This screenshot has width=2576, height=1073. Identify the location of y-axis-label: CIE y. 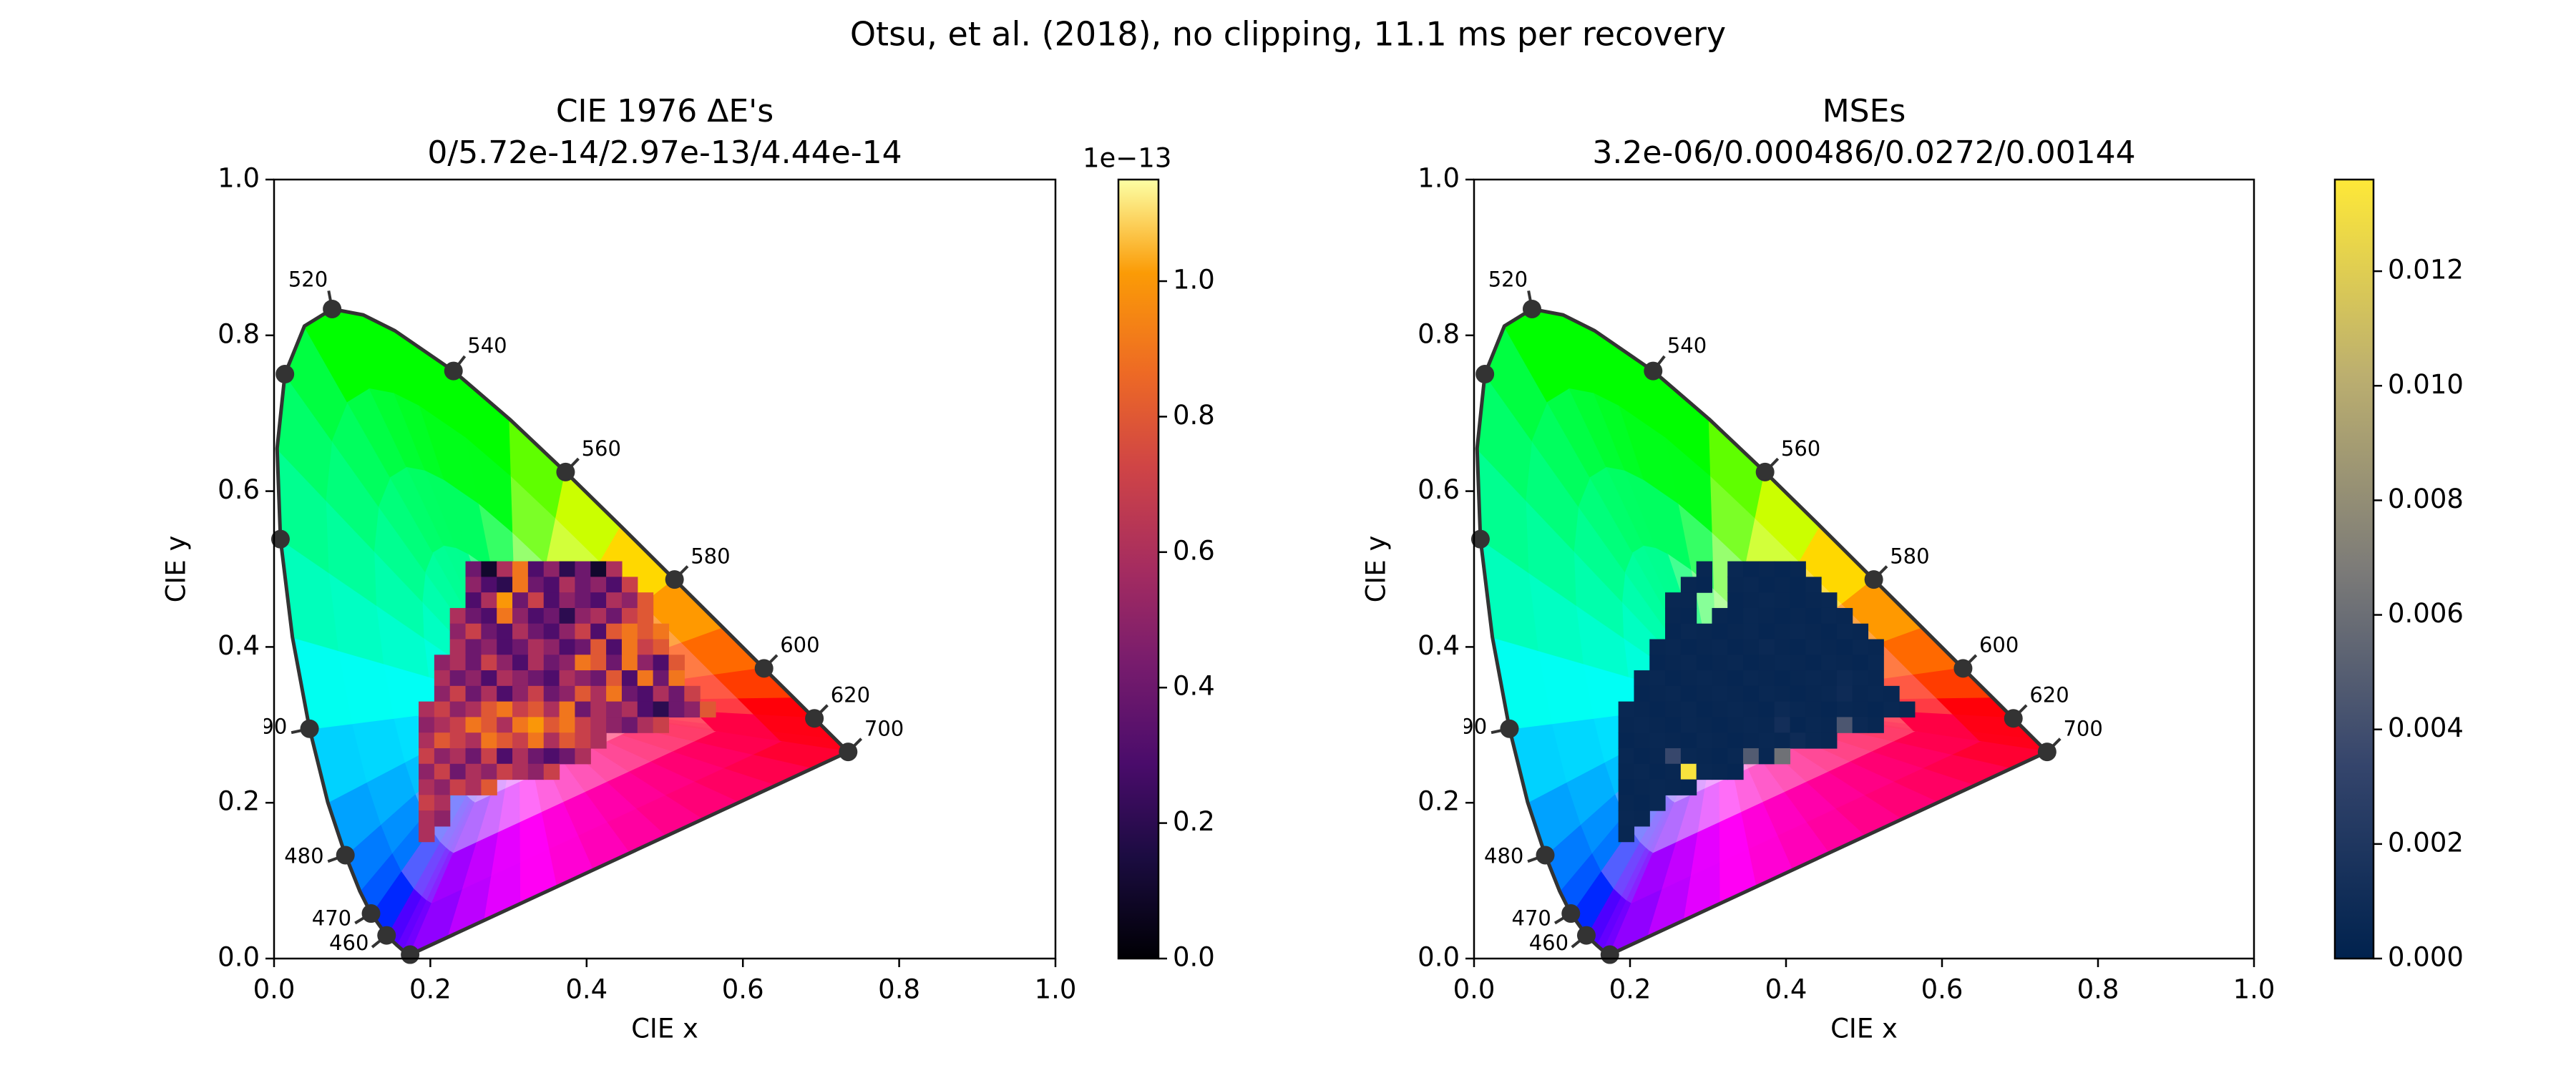
(176, 569).